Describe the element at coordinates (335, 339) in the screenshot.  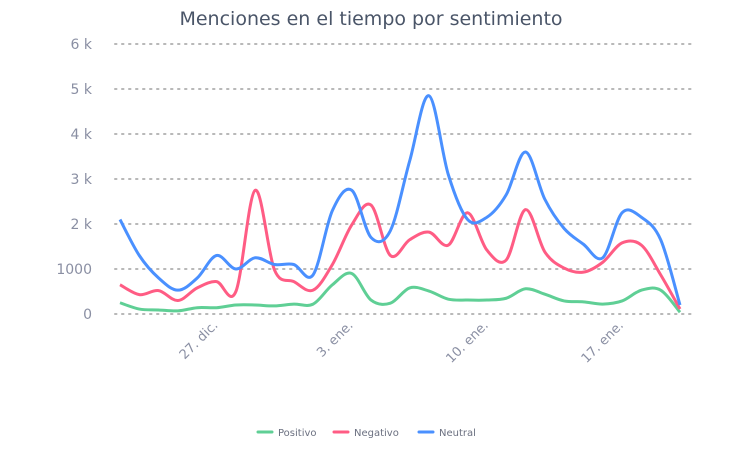
I see `x-tick-label: 3. ene.` at that location.